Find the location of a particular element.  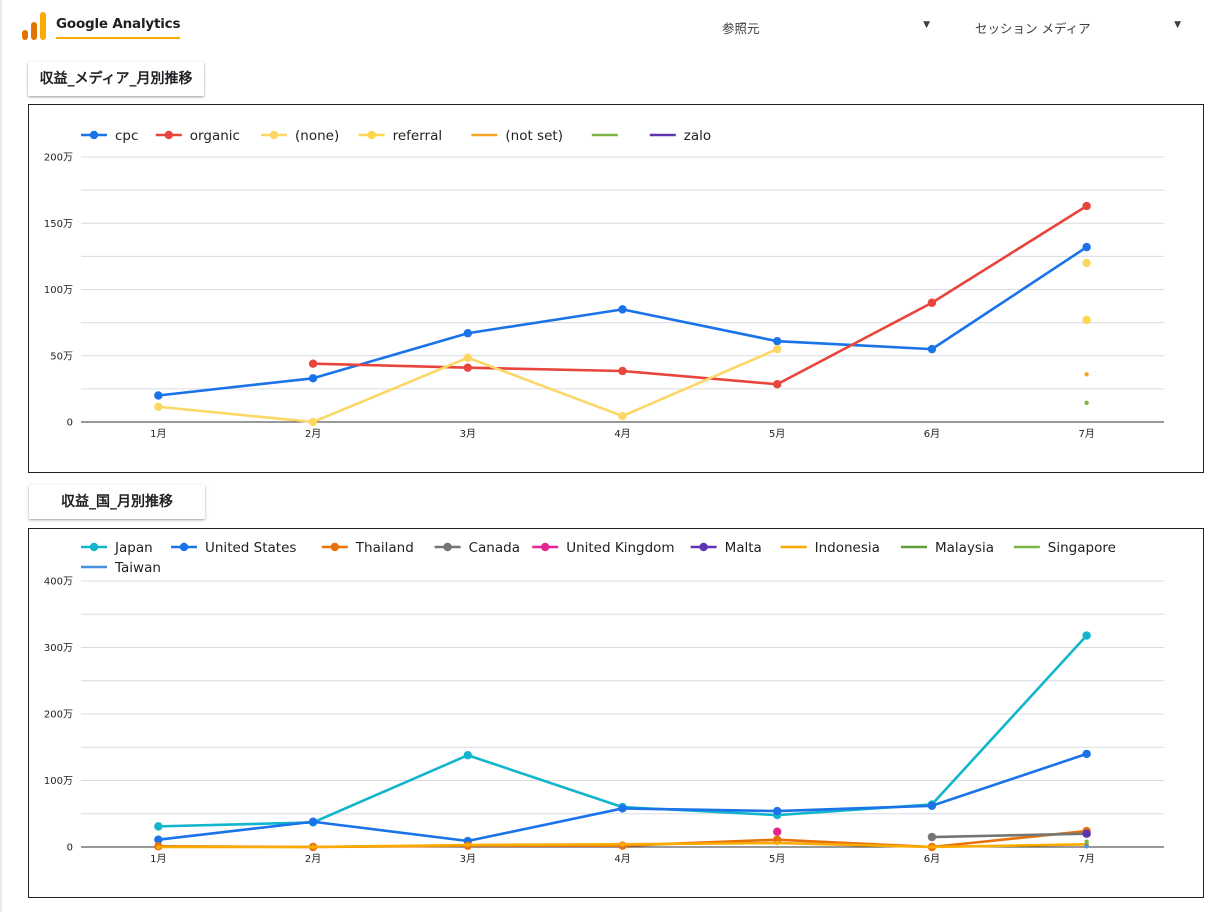

legend-item-united-kingdom: United Kingdom is located at coordinates (603, 548).